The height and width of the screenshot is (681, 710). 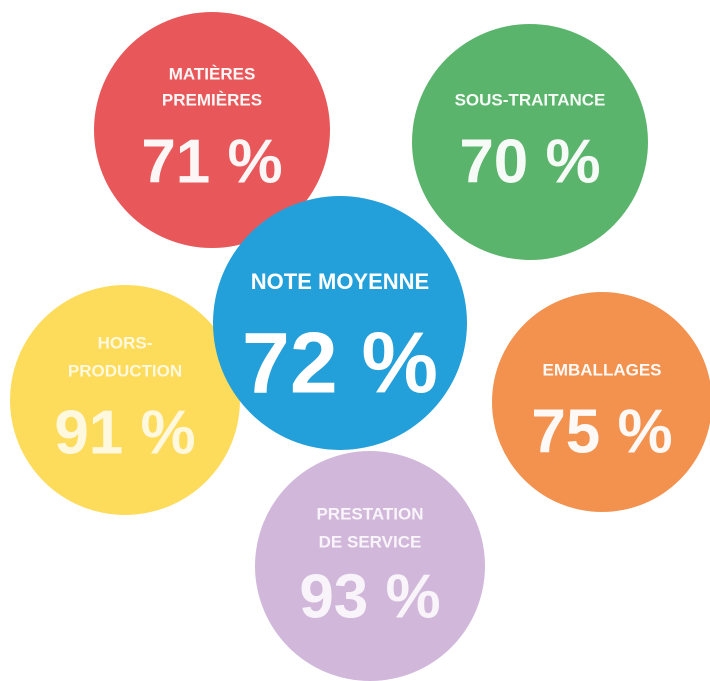 What do you see at coordinates (369, 513) in the screenshot?
I see `node-label: PRESTATION` at bounding box center [369, 513].